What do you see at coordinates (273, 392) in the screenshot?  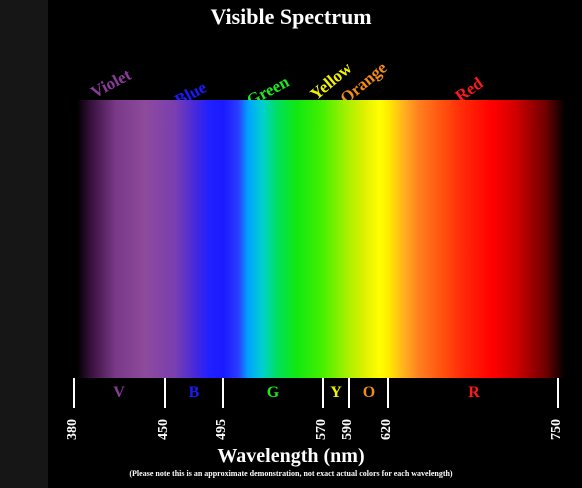 I see `band-letter-green: G` at bounding box center [273, 392].